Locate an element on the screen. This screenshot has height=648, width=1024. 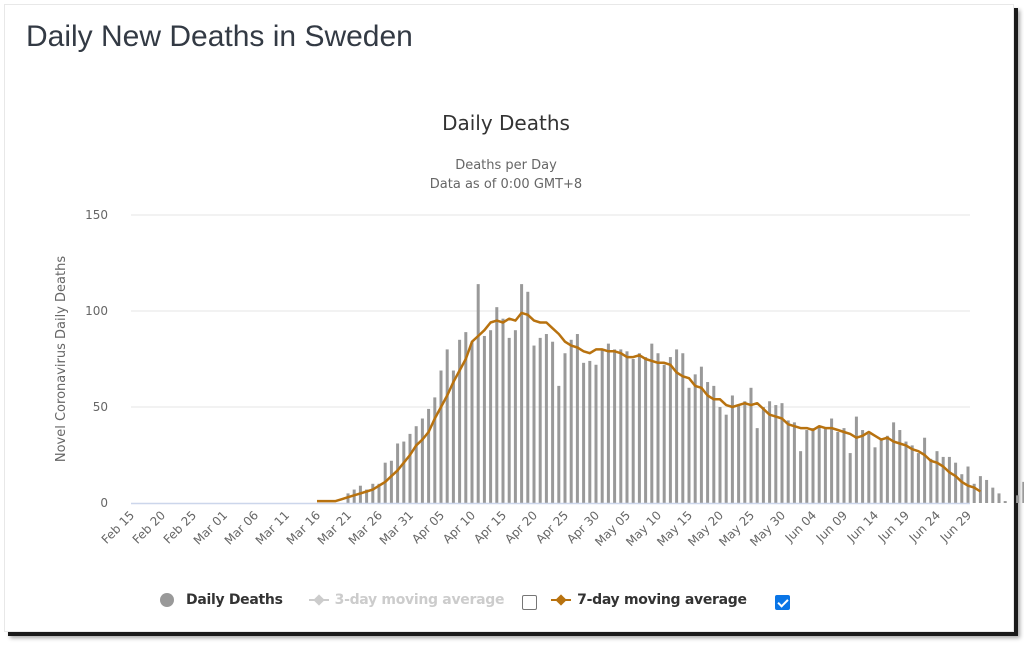
legend-label-7-day-average: 7-day moving average is located at coordinates (662, 600).